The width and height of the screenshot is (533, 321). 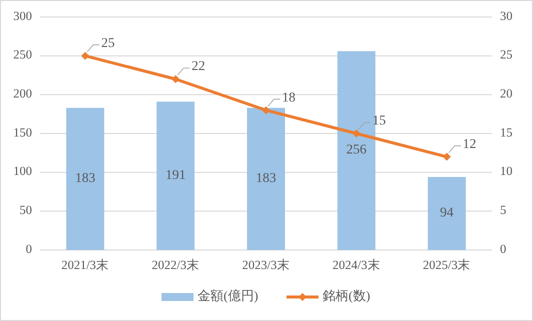 I want to click on data-label: 94, so click(x=447, y=212).